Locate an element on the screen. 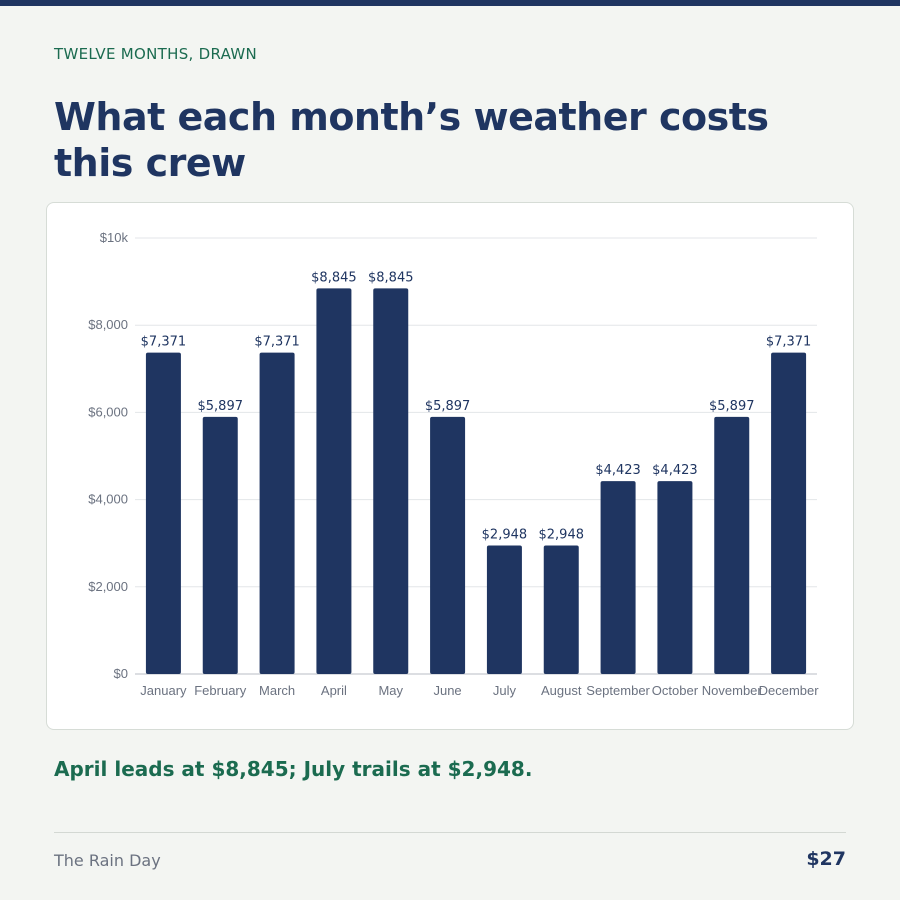  y-tick-label: $2,000 is located at coordinates (108, 586).